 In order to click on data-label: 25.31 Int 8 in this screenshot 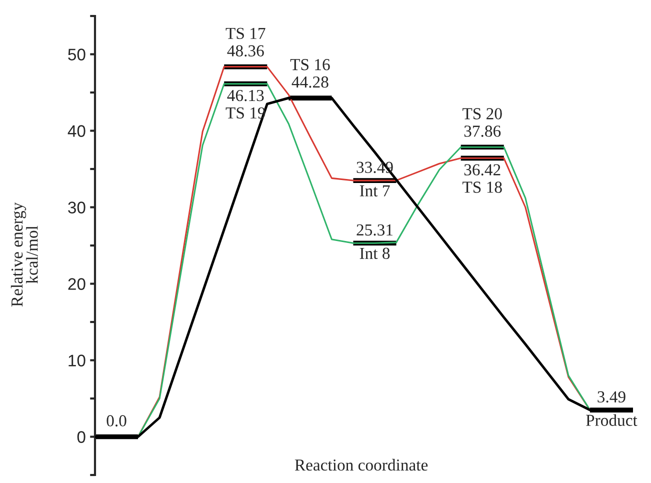, I will do `click(374, 242)`.